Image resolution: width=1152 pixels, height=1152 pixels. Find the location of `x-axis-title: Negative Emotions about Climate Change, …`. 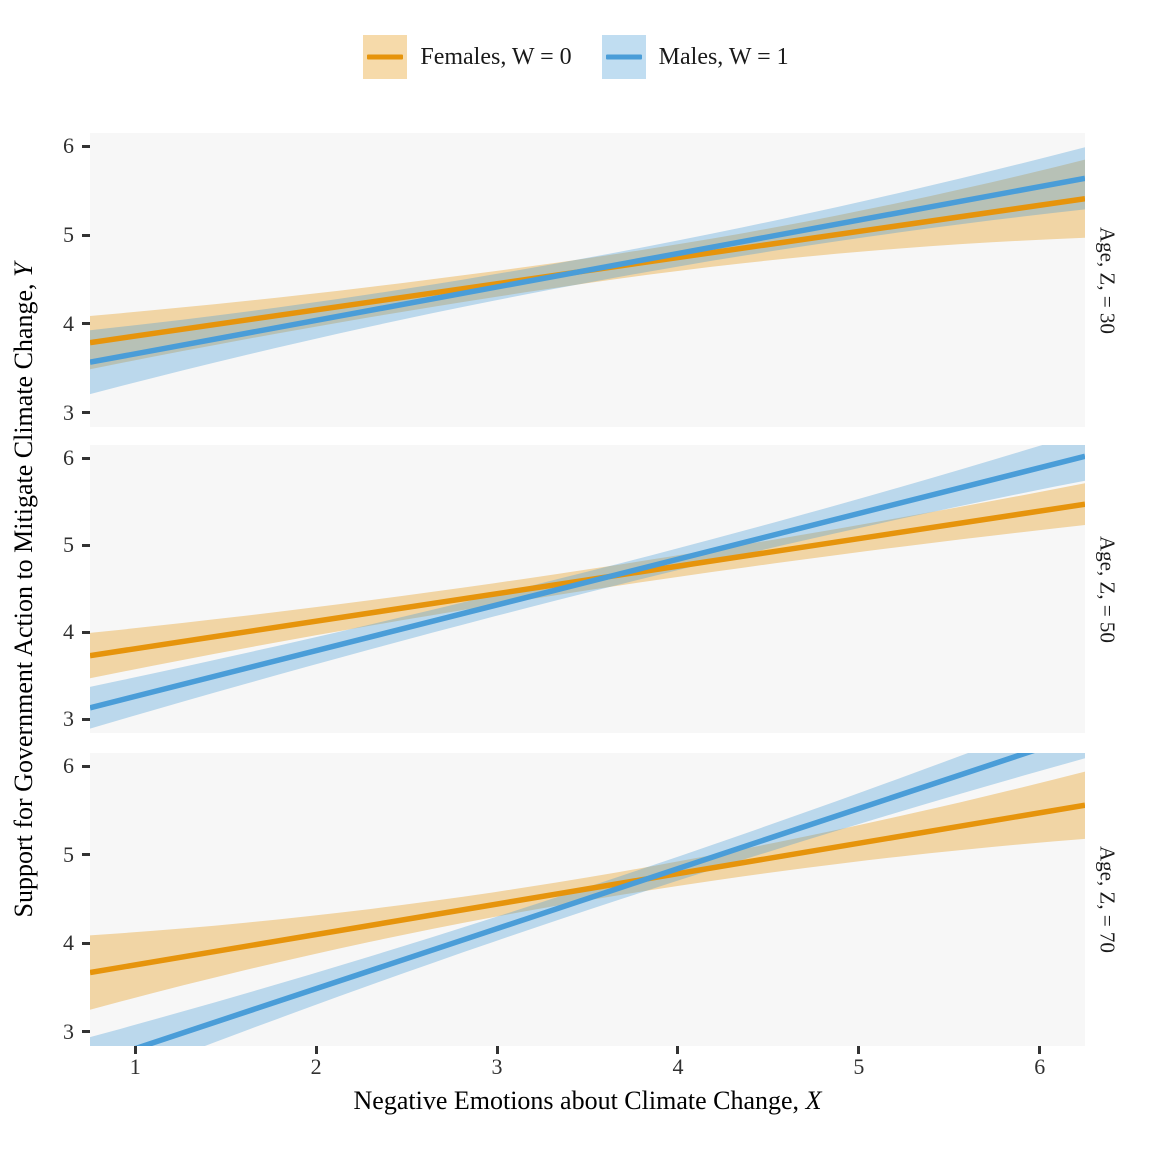

x-axis-title: Negative Emotions about Climate Change, … is located at coordinates (587, 1101).